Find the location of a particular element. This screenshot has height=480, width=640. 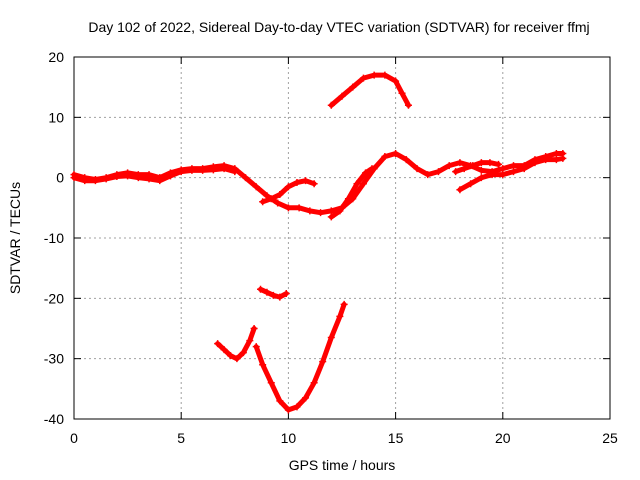

x-axis-label: GPS time / hours is located at coordinates (342, 465).